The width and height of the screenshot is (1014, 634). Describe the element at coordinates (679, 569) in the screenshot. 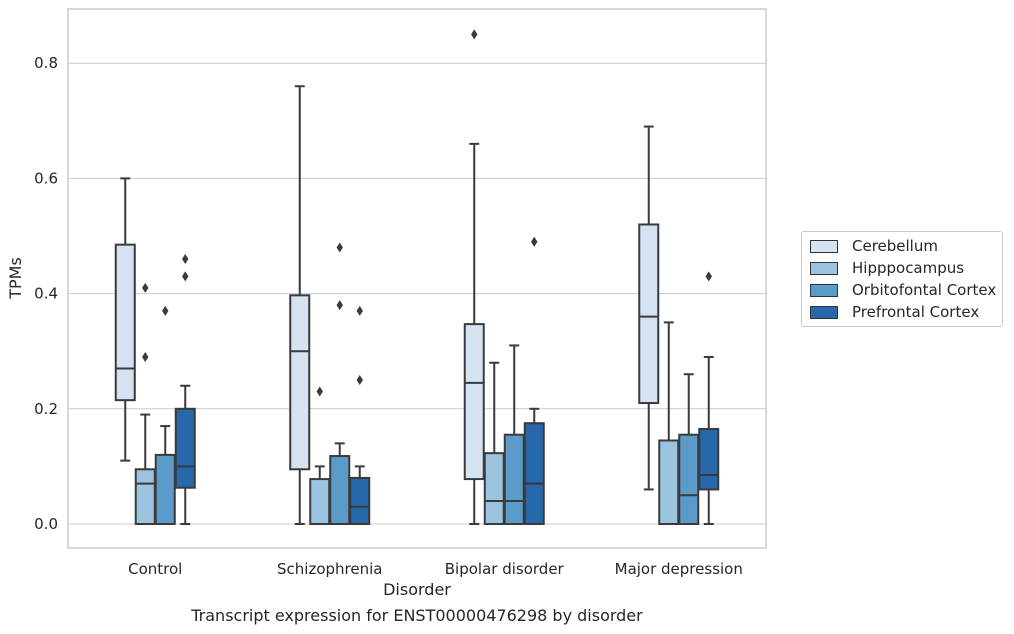

I see `x-tick-label: Major depression` at that location.